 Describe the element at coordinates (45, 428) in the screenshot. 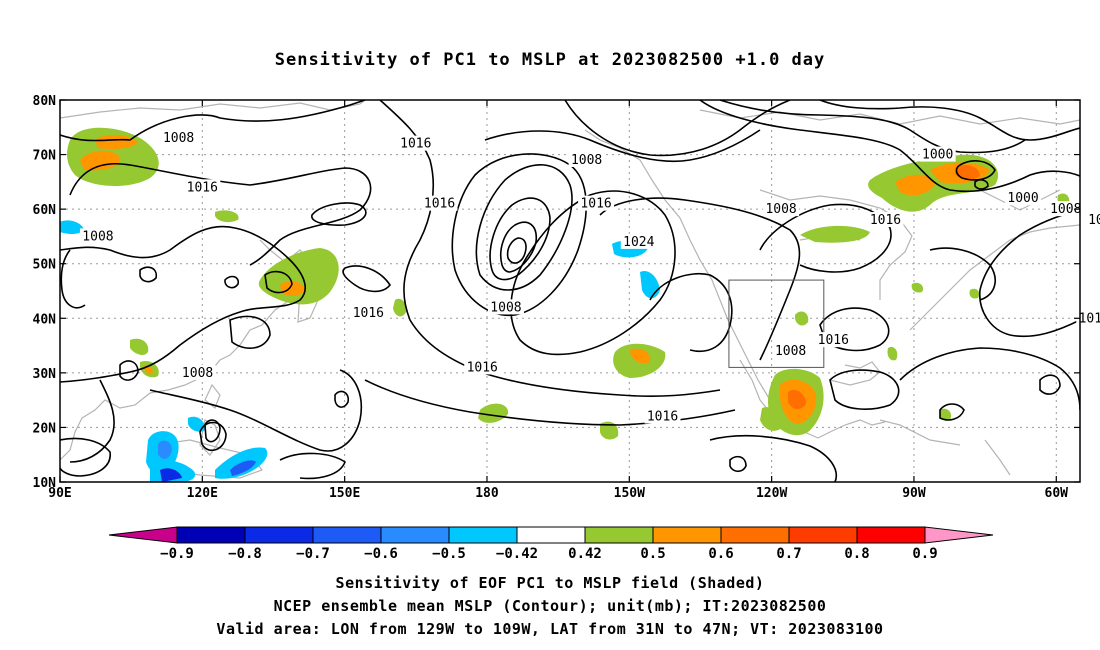

I see `y-tick-label: 20N` at that location.